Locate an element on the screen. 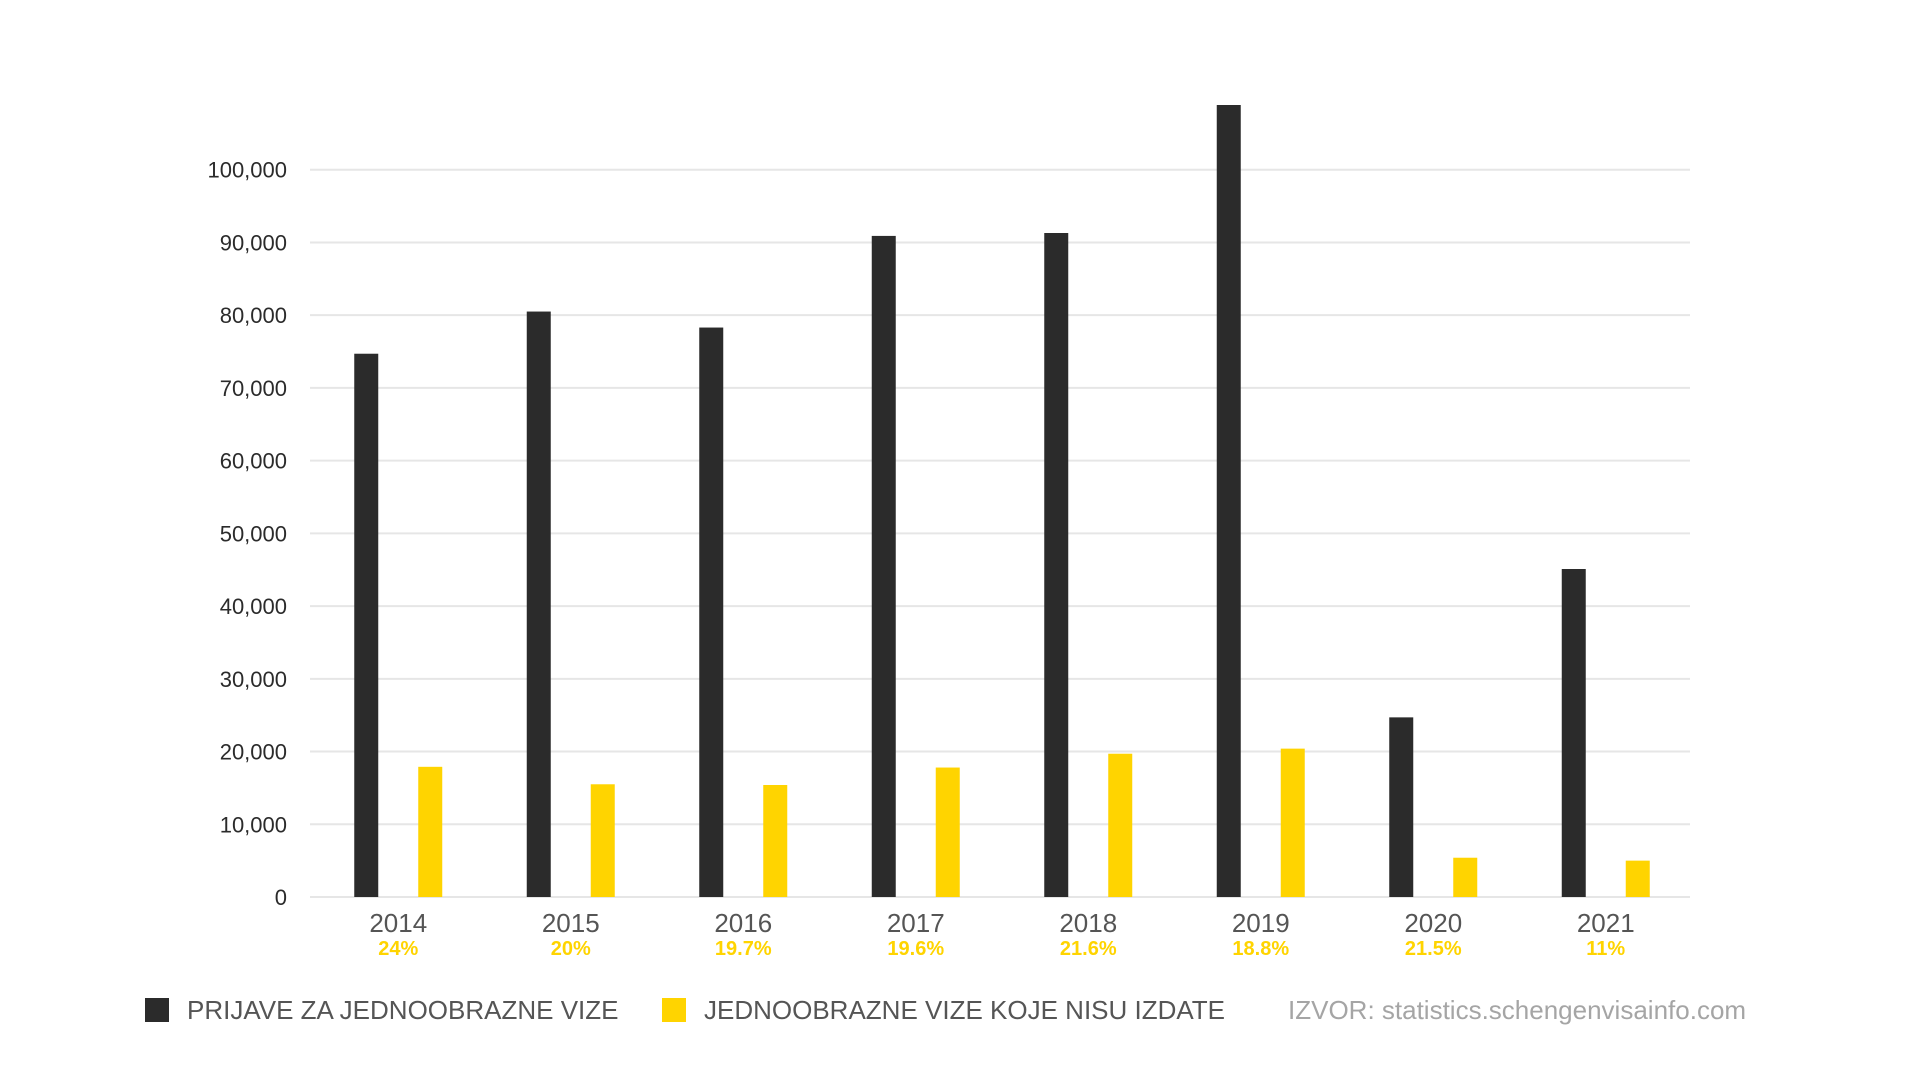  legend-item-refused: JEDNOOBRAZNE VIZE KOJE NISU IZDATE is located at coordinates (943, 1010).